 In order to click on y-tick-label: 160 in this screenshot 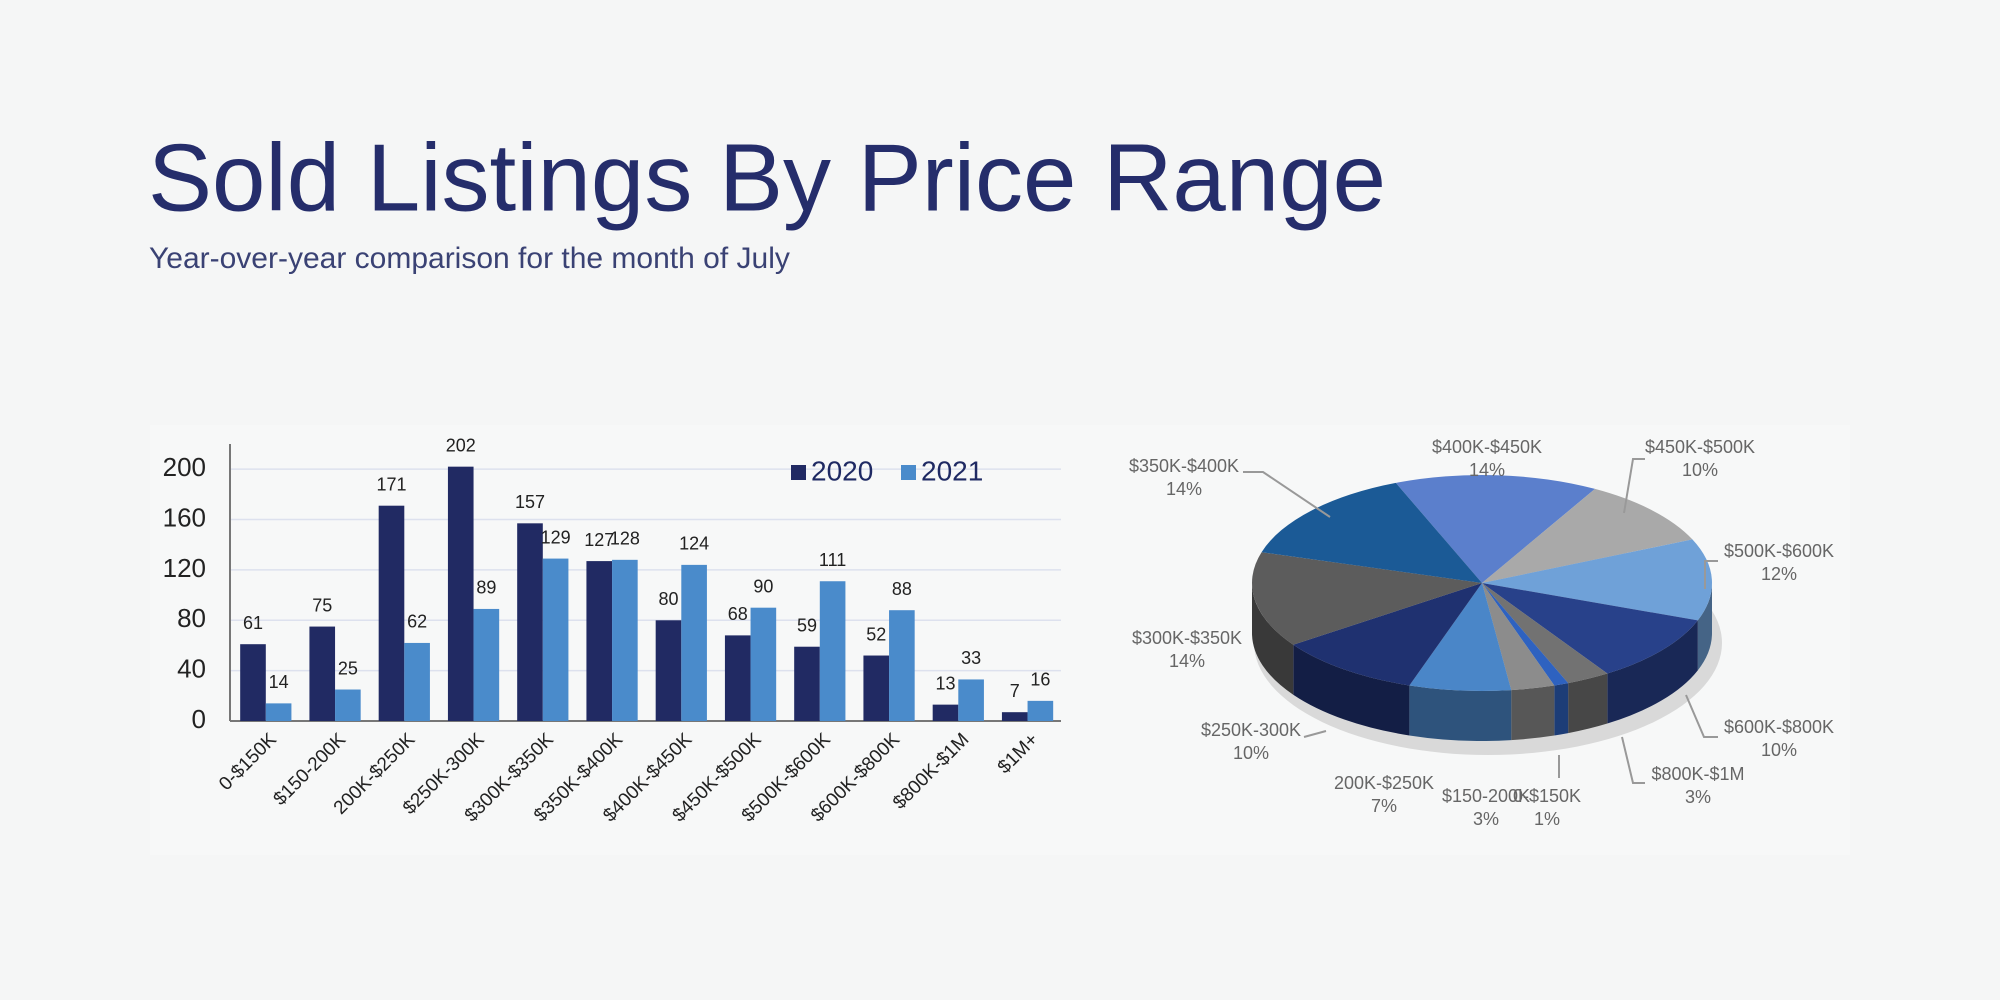, I will do `click(184, 517)`.